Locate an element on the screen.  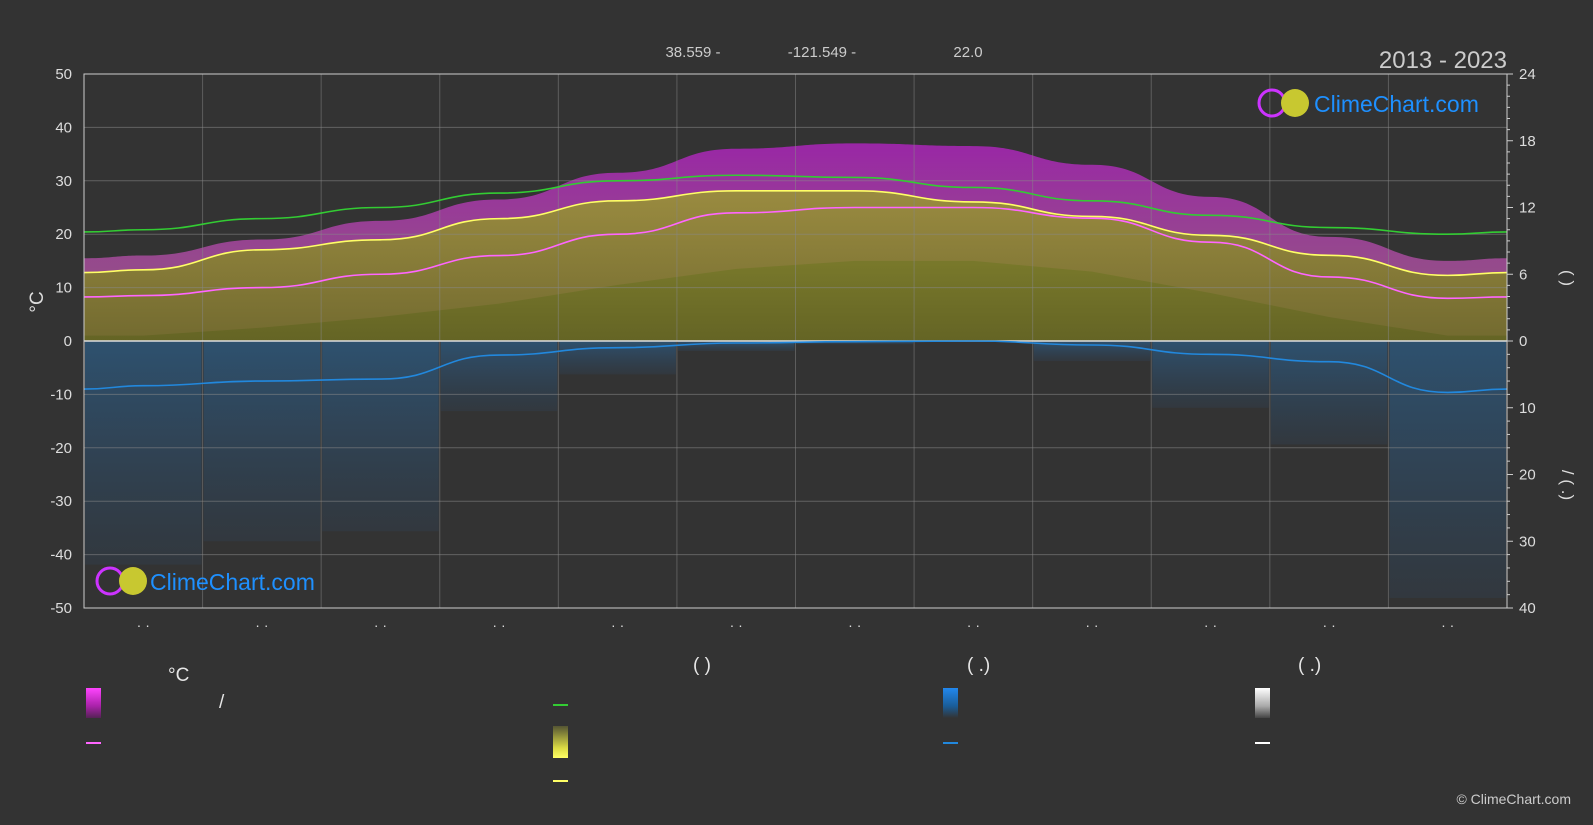
right-top-tick-label: 24 is located at coordinates (1527, 74).